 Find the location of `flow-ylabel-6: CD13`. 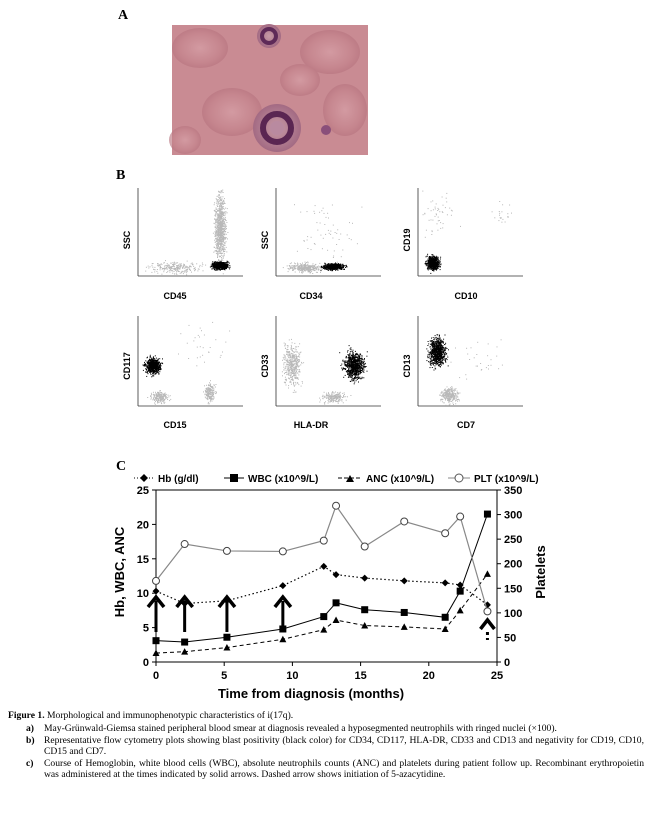

flow-ylabel-6: CD13 is located at coordinates (407, 365).